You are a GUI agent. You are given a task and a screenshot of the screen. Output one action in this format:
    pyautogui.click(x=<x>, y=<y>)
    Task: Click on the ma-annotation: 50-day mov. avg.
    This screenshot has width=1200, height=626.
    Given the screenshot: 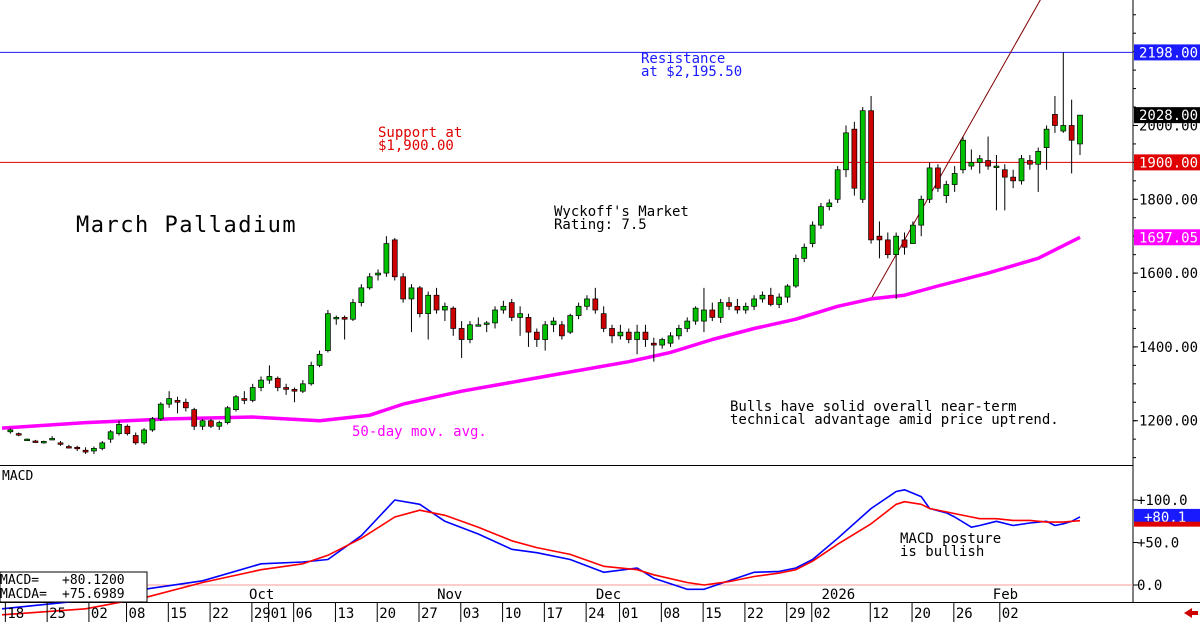 What is the action you would take?
    pyautogui.click(x=419, y=432)
    